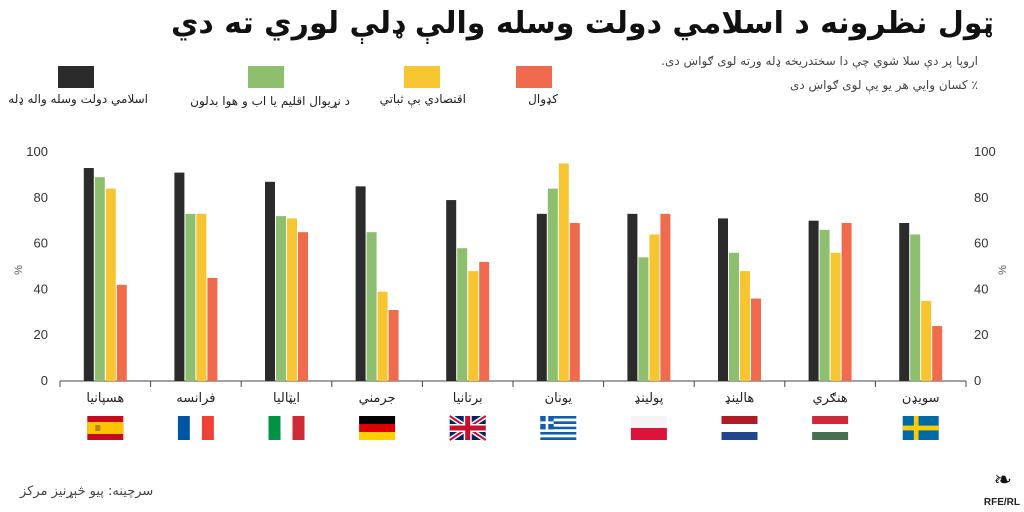 Image resolution: width=1024 pixels, height=512 pixels. I want to click on x-tick-label: پولینډ, so click(648, 398).